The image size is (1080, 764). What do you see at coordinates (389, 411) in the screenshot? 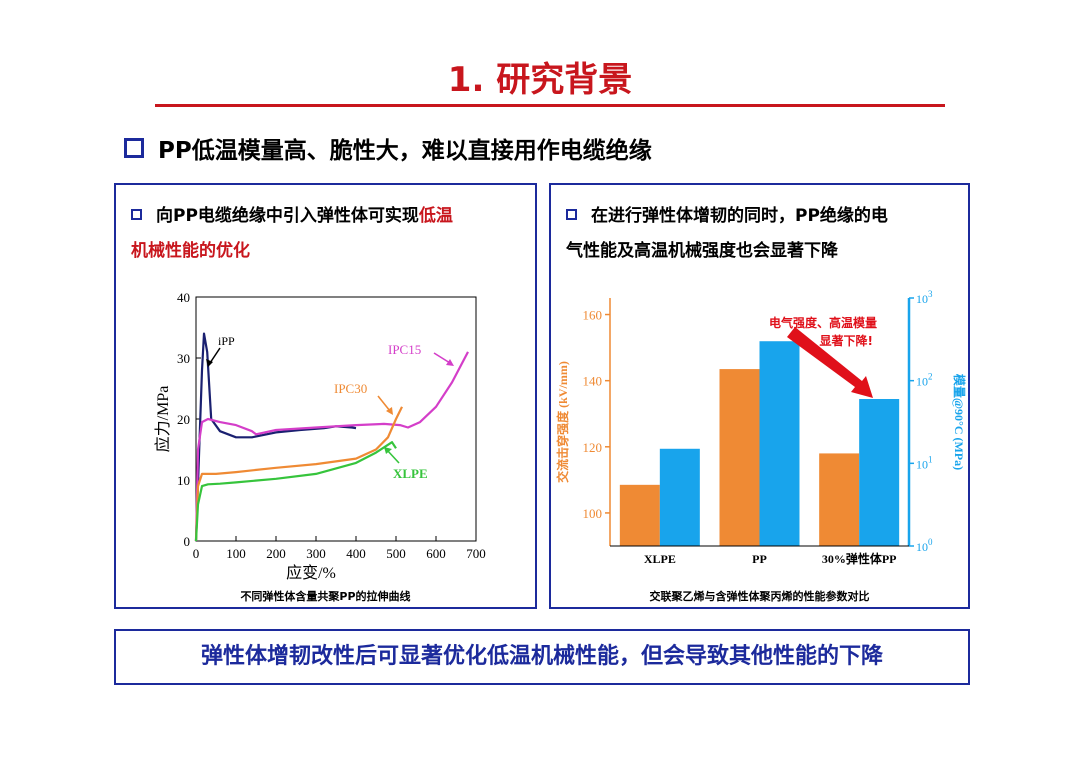
I see `ipc30-arrowhead-icon` at bounding box center [389, 411].